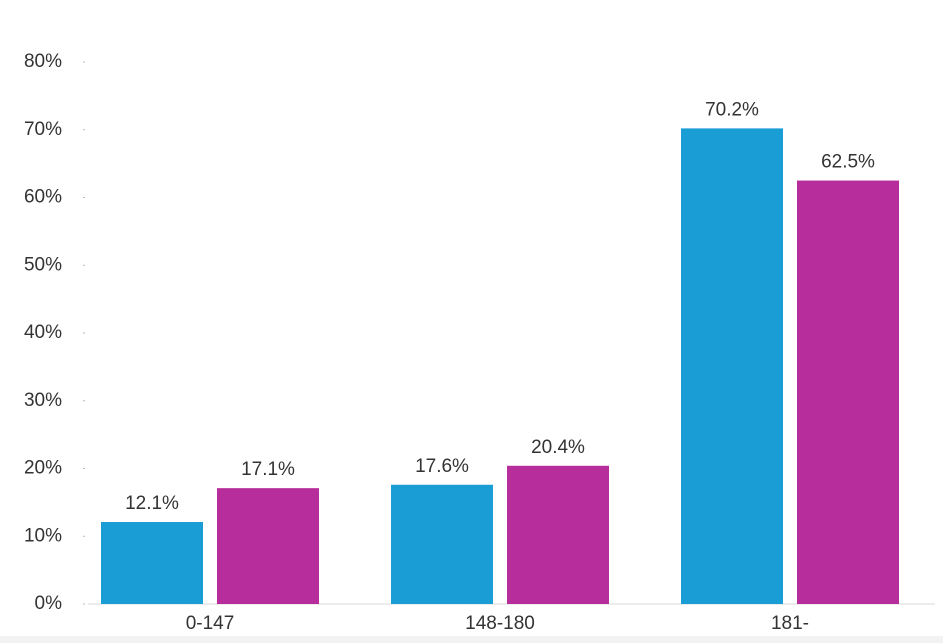 This screenshot has height=643, width=943. Describe the element at coordinates (500, 623) in the screenshot. I see `x-tick-label: 148-180` at that location.